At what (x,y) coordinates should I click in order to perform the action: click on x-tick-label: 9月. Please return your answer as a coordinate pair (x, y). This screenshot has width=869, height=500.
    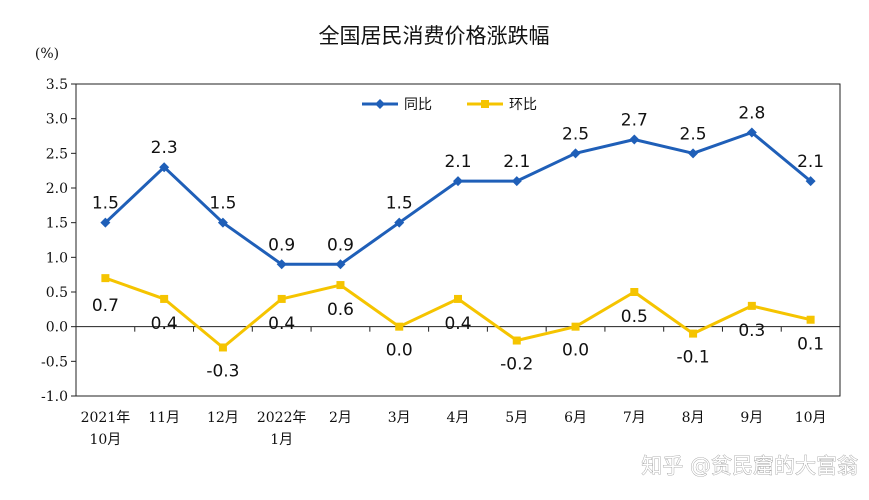
    Looking at the image, I should click on (751, 418).